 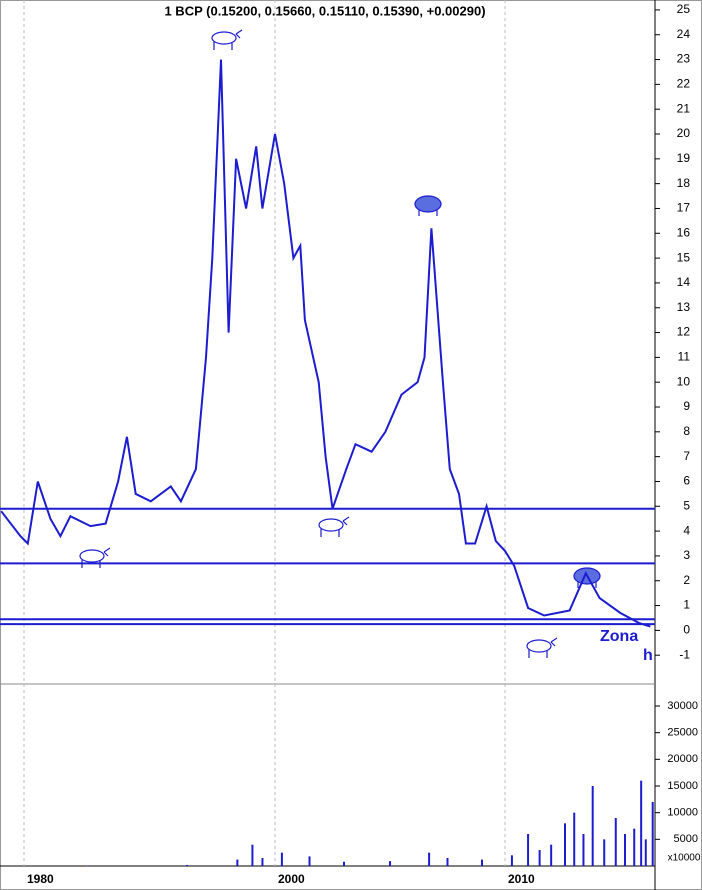 What do you see at coordinates (686, 456) in the screenshot?
I see `y-tick-label: 7` at bounding box center [686, 456].